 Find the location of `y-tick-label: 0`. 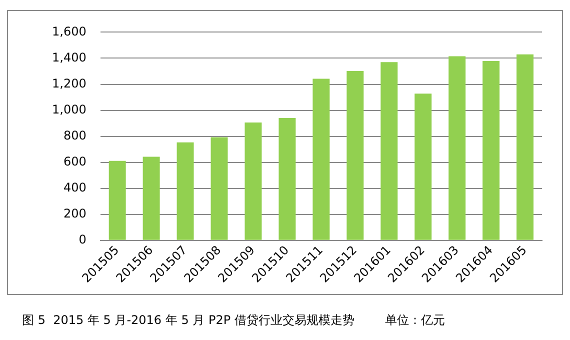

y-tick-label: 0 is located at coordinates (82, 239).